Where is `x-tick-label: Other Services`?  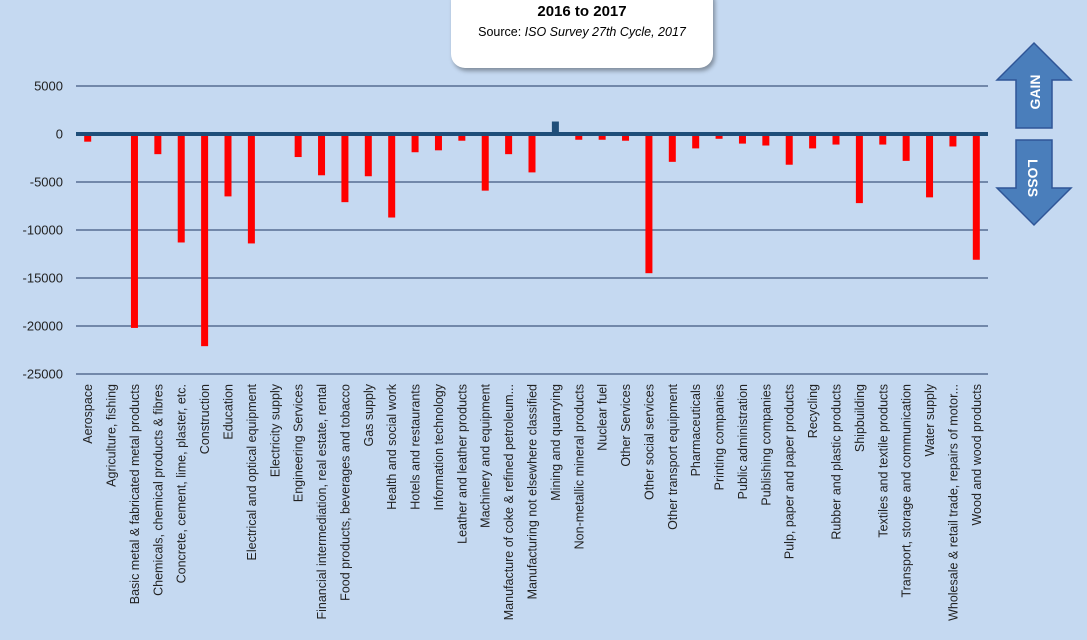 x-tick-label: Other Services is located at coordinates (626, 425).